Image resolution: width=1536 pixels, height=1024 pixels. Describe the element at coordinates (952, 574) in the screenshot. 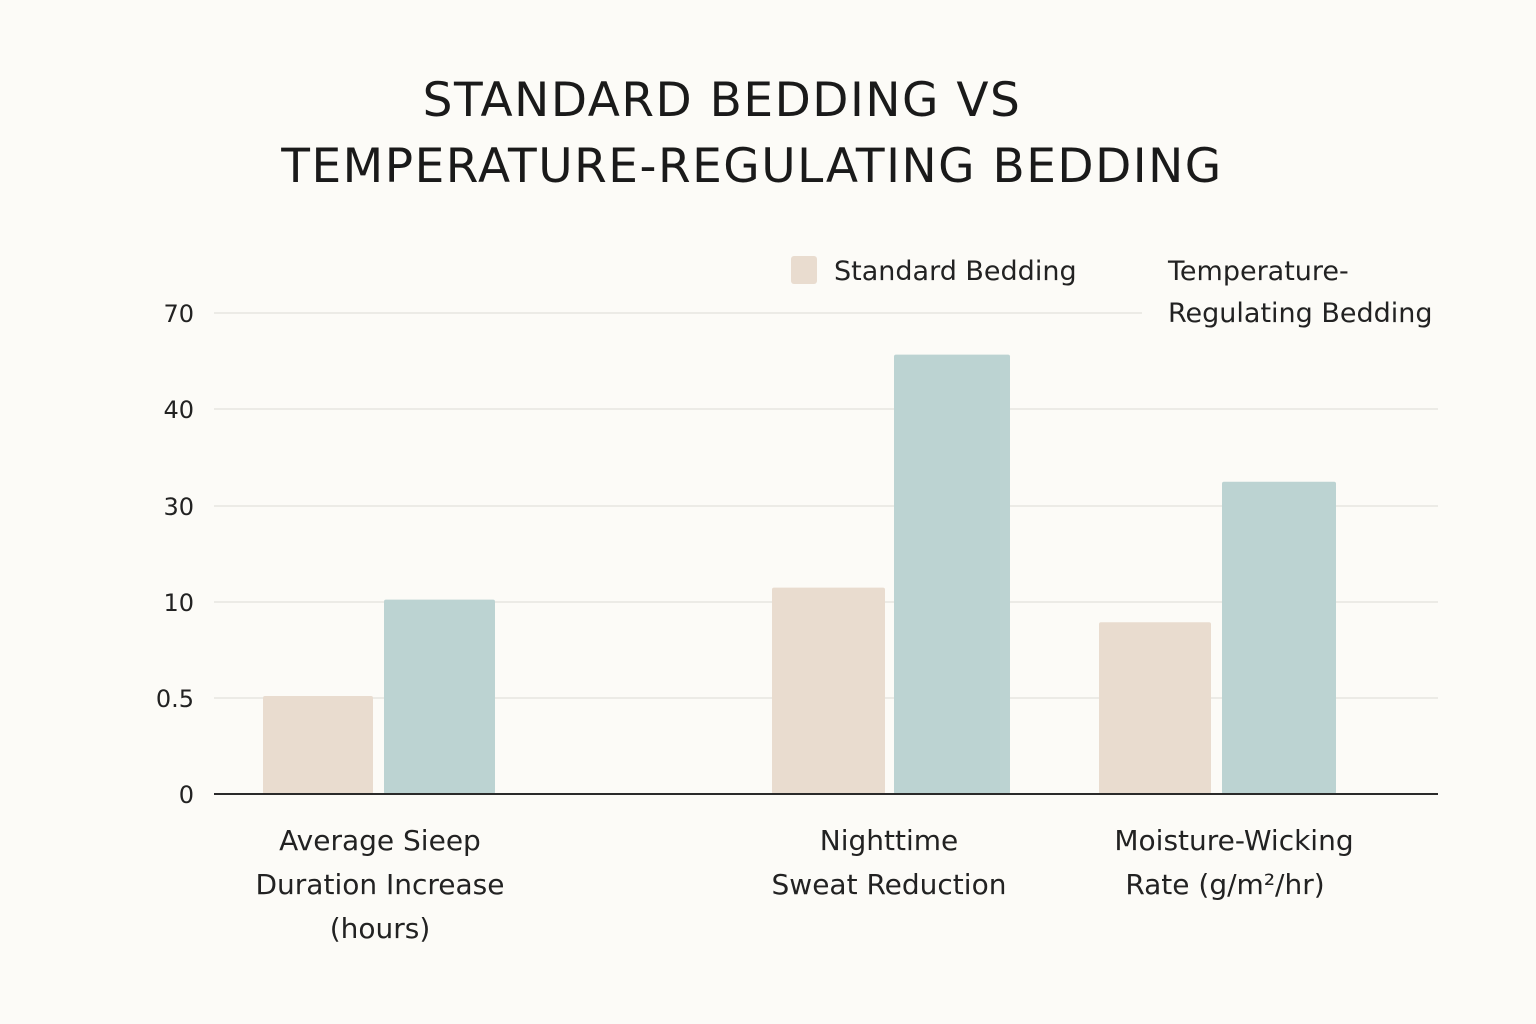

I see `bar-temperature-sweat-reduction` at that location.